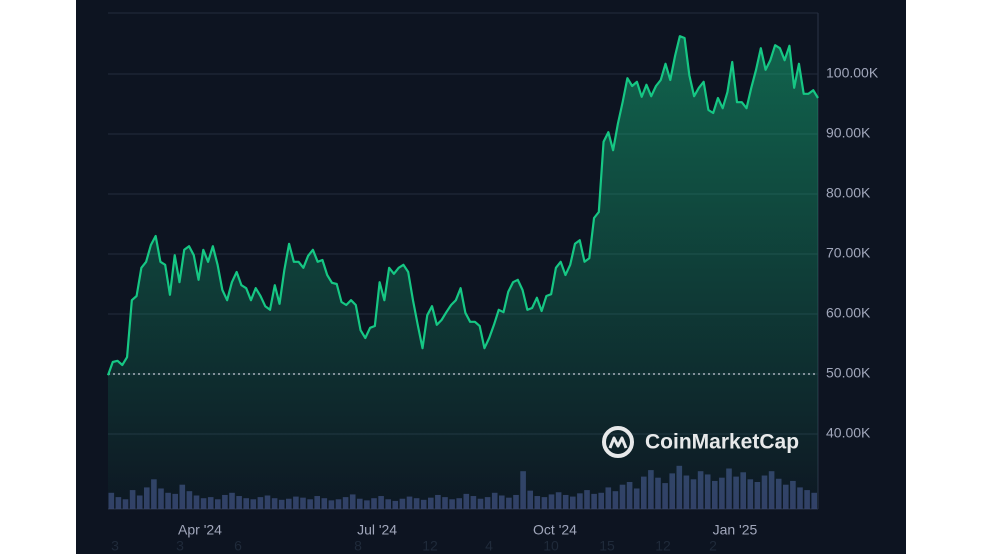 The image size is (984, 554). I want to click on y-tick-label: 40.00K, so click(848, 433).